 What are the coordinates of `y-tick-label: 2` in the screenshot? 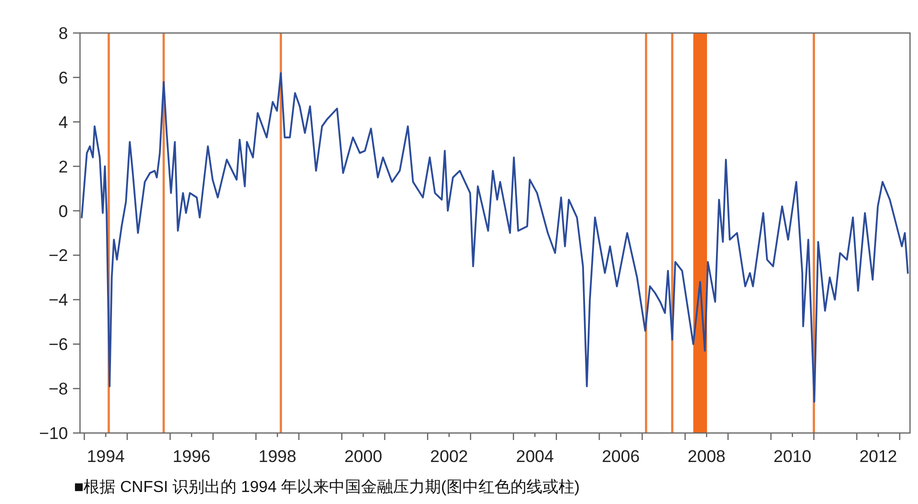 It's located at (63, 166).